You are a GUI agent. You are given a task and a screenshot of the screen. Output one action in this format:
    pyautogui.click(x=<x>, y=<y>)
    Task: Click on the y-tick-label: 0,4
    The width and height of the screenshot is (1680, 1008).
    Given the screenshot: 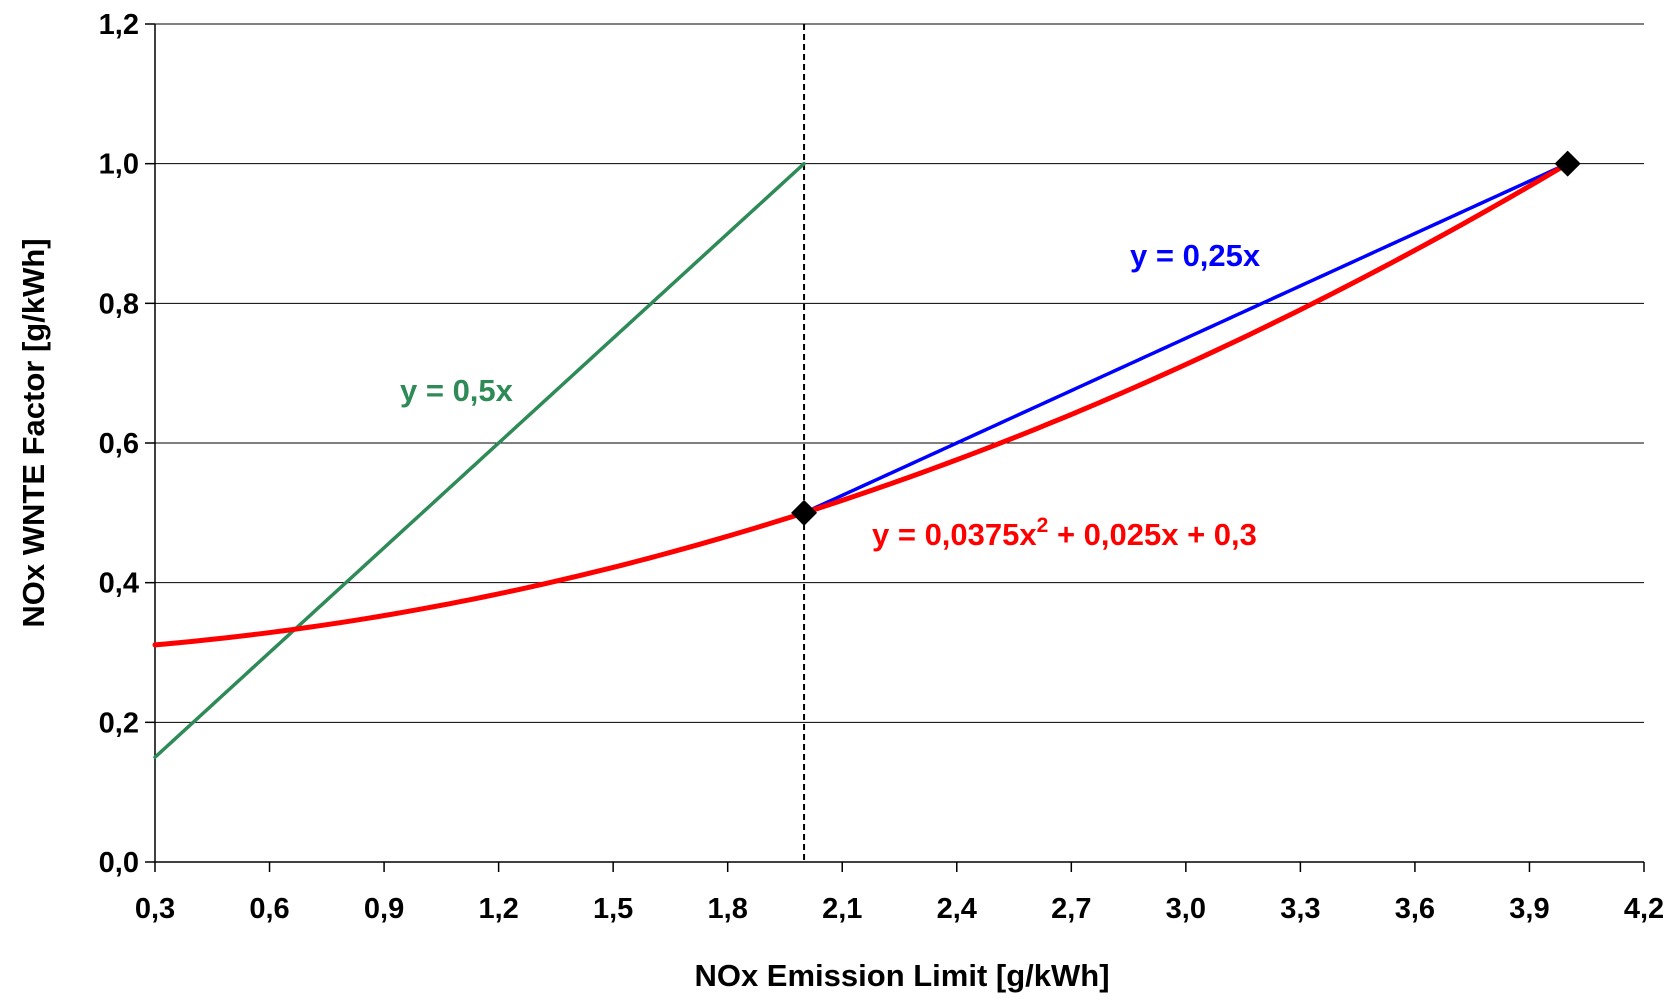 What is the action you would take?
    pyautogui.click(x=119, y=584)
    